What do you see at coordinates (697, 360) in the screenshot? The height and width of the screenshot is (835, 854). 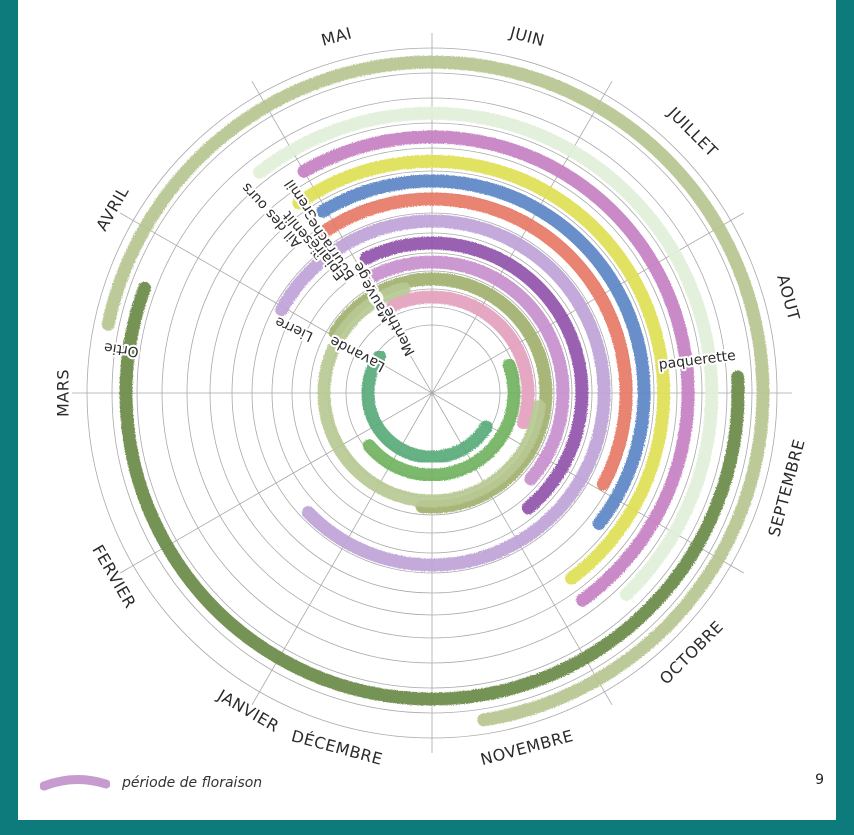 I see `plant-label: paquerette` at bounding box center [697, 360].